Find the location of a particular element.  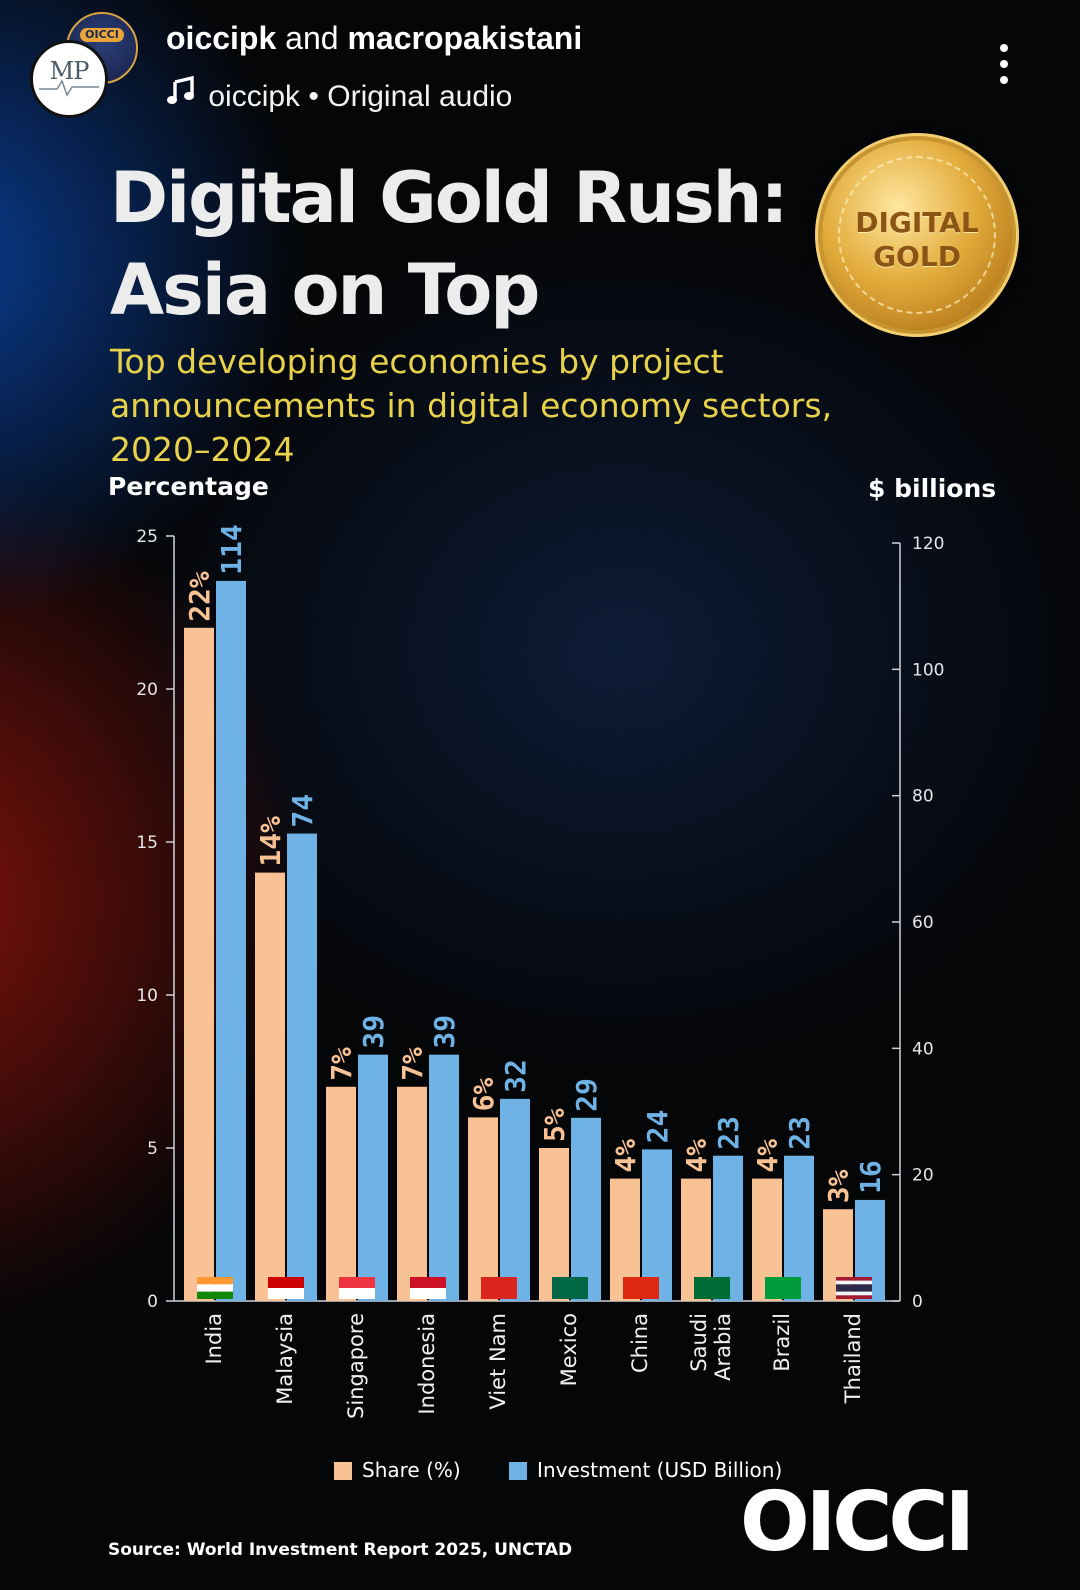

right-axis-title: $ billions is located at coordinates (932, 488).